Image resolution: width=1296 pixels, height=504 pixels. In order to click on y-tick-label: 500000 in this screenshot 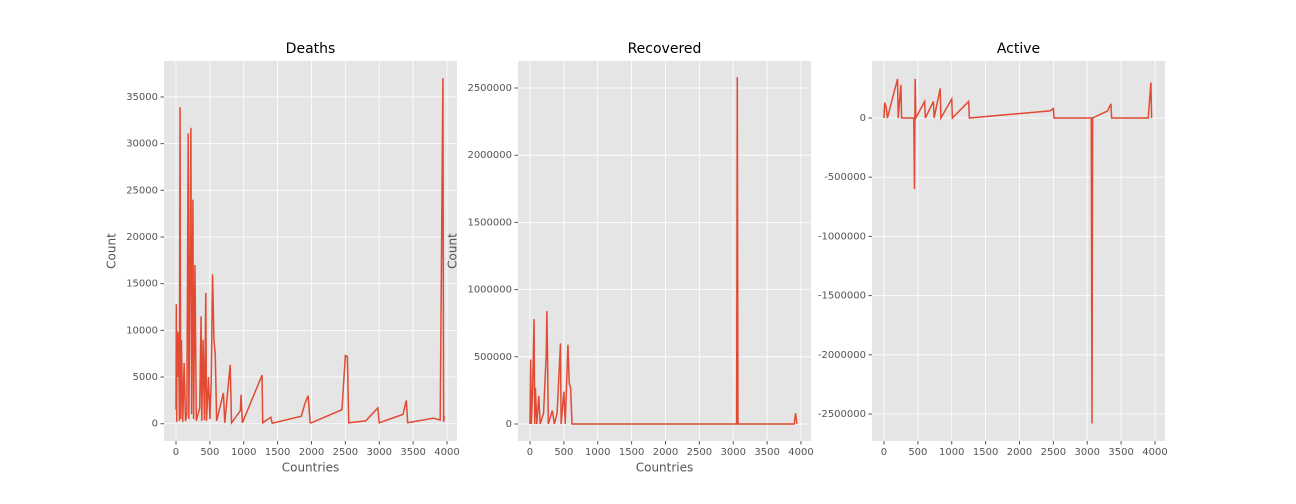, I will do `click(493, 357)`.